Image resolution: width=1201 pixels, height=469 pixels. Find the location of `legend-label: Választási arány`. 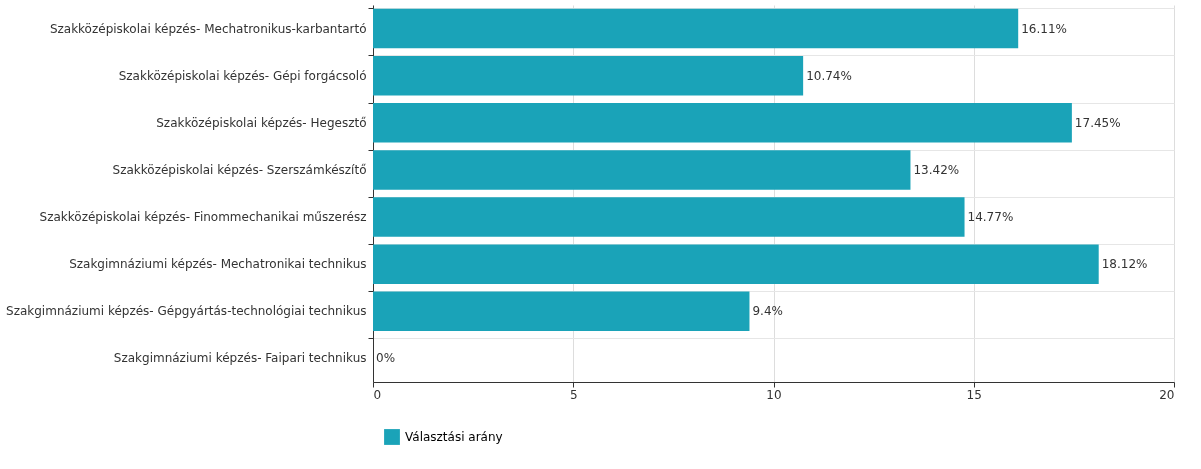

legend-label: Választási arány is located at coordinates (454, 437).